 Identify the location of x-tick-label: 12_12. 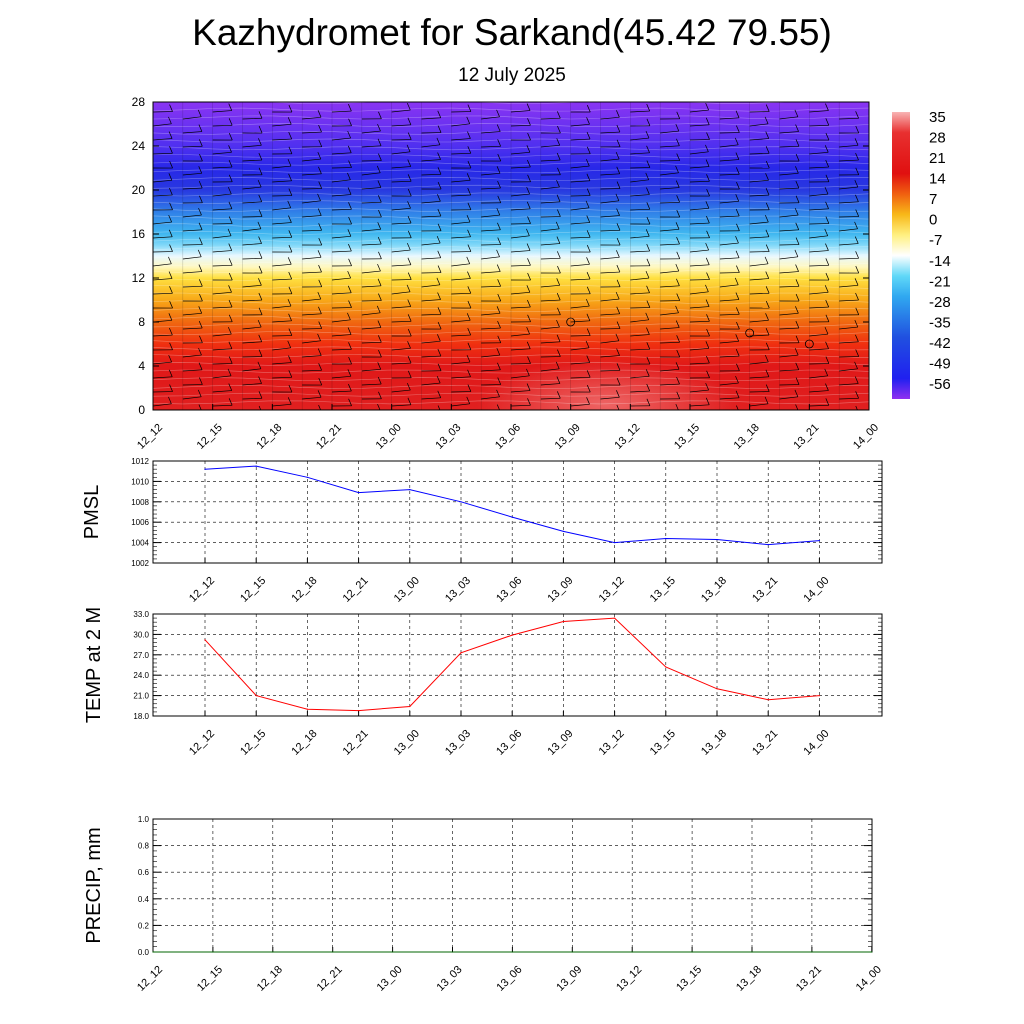
(202, 590).